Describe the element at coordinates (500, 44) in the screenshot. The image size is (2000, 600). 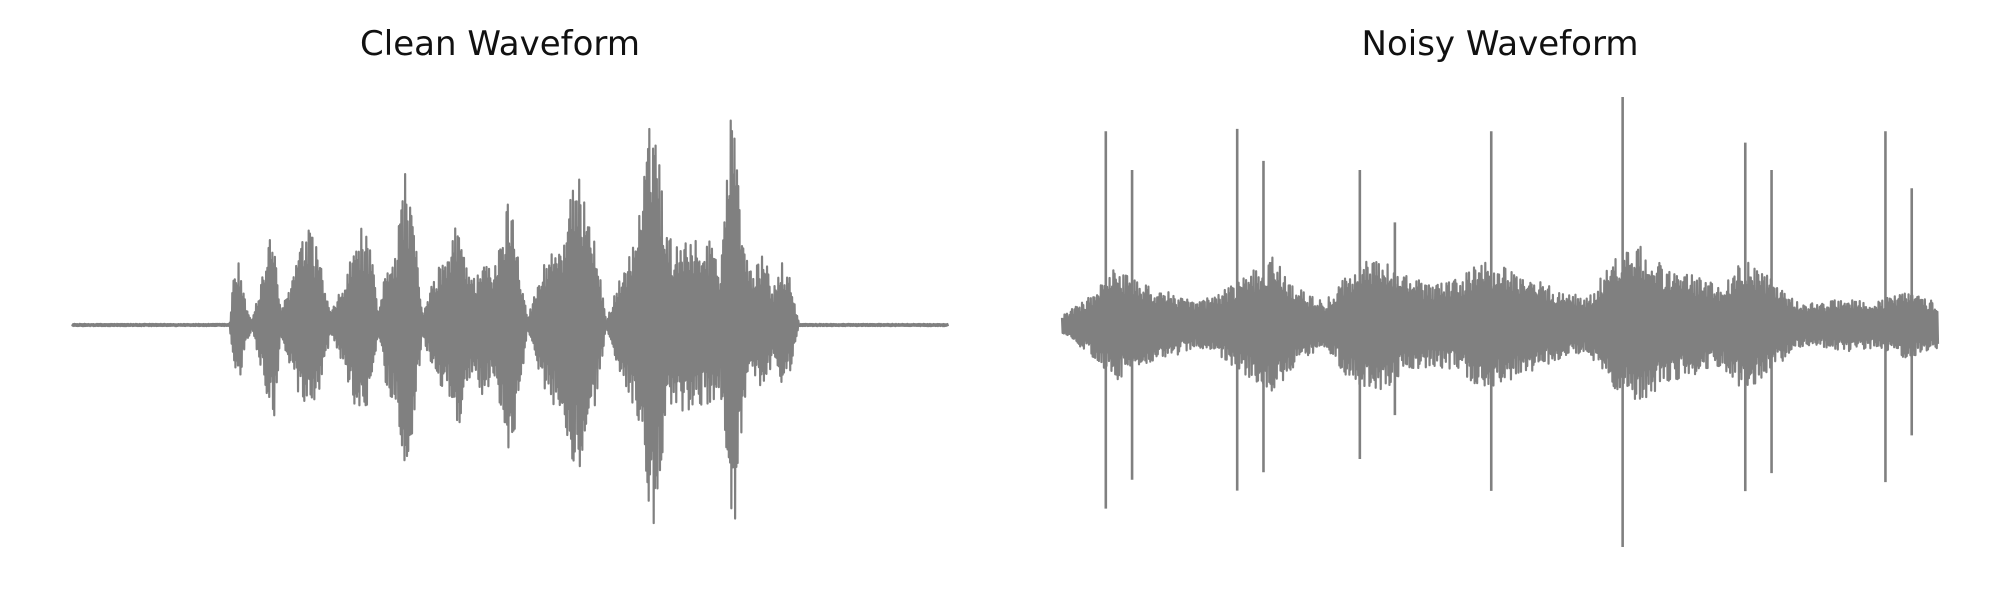
I see `clean-waveform-title: Clean Waveform` at that location.